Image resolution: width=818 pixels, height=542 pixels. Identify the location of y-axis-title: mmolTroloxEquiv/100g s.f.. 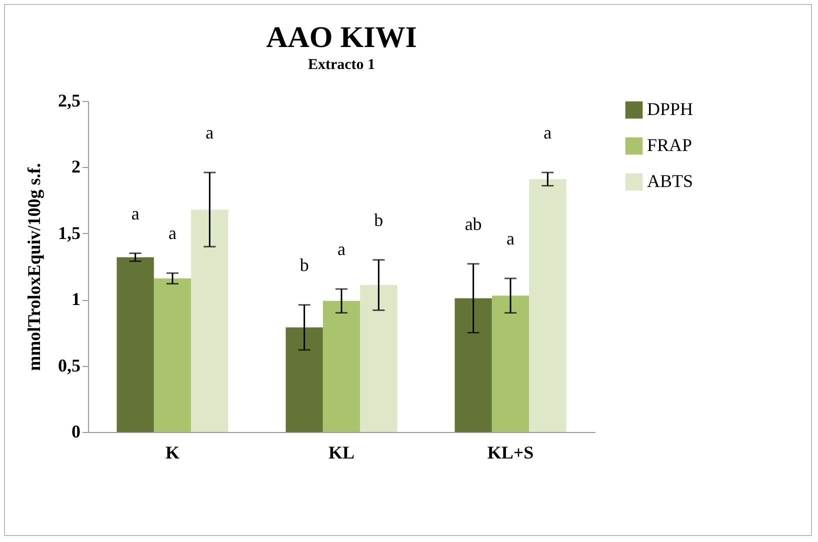
(34, 267).